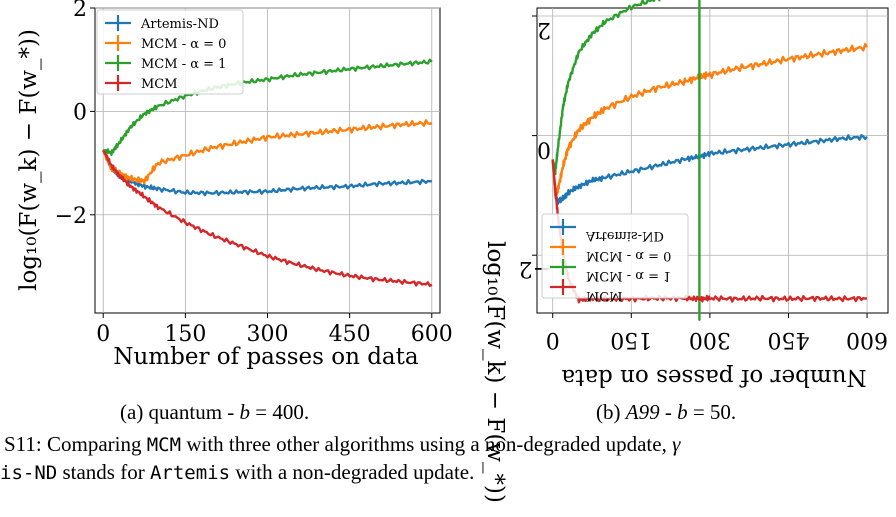  I want to click on subcaption-a-eq: = 400., so click(280, 412).